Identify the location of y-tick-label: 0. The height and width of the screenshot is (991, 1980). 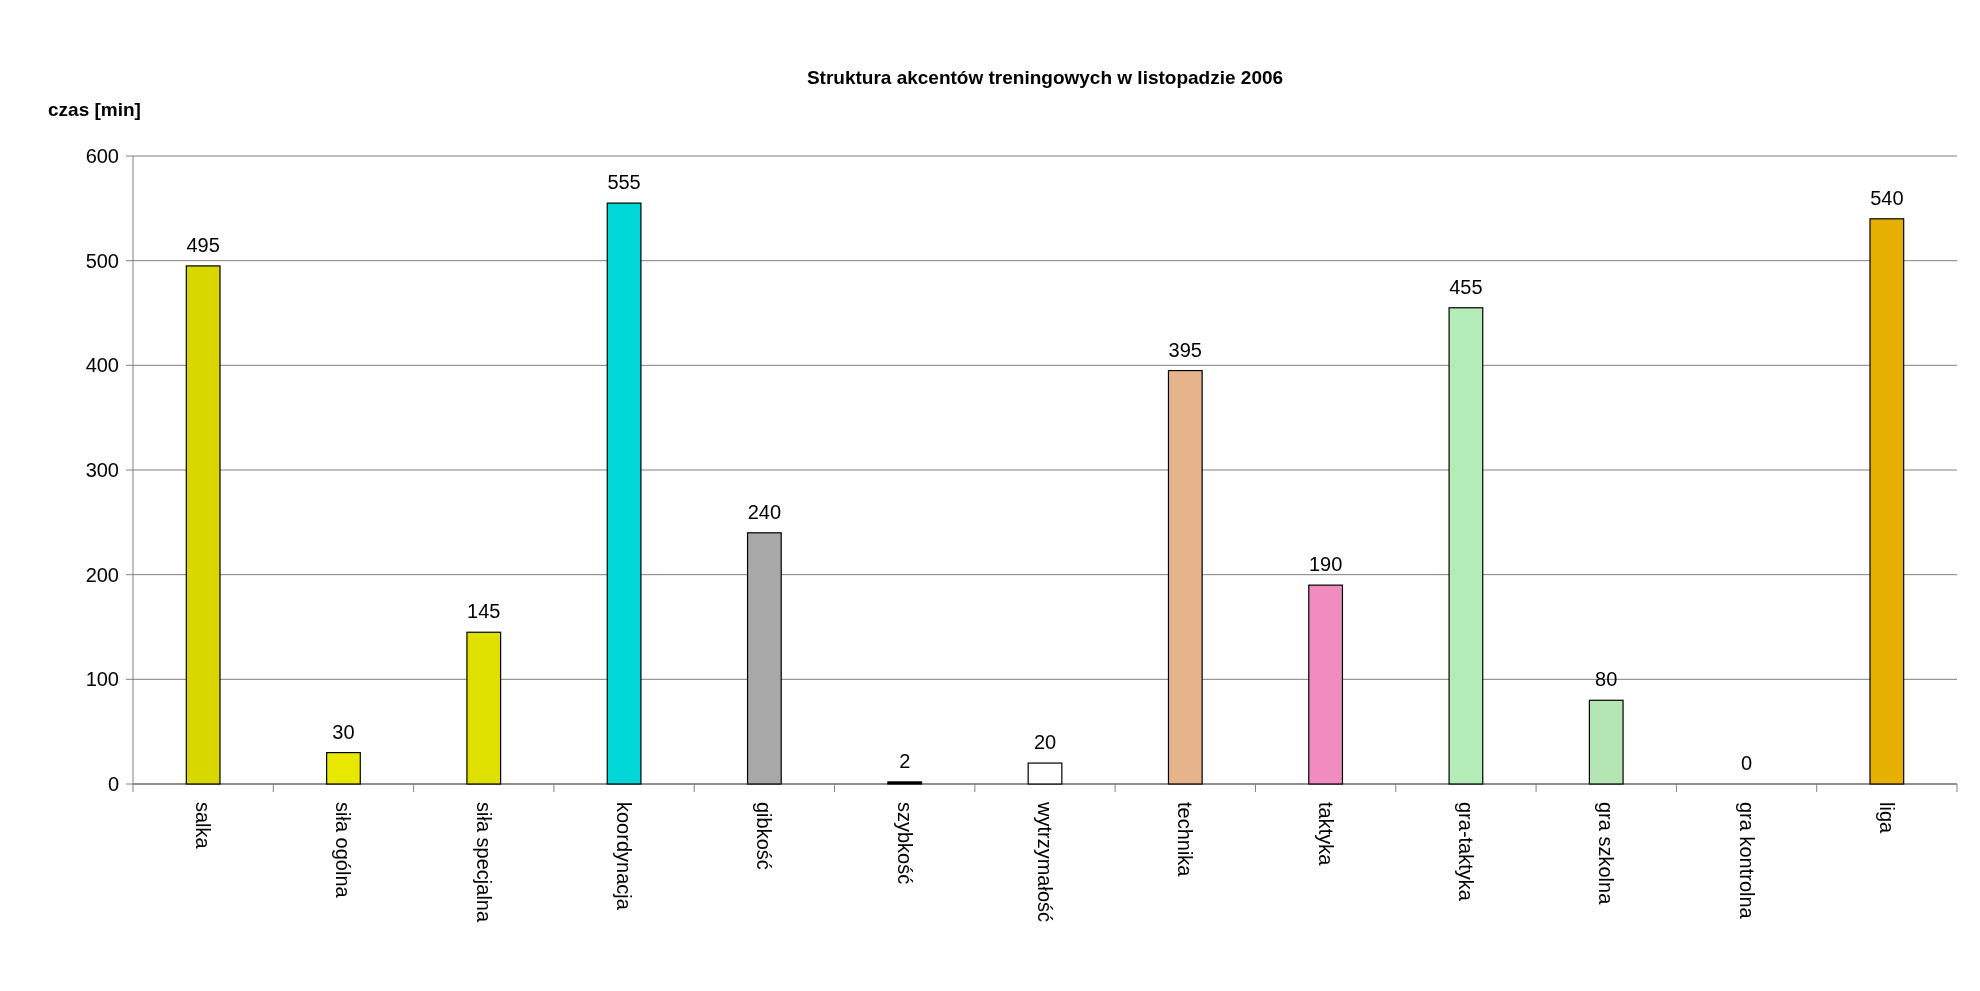
(113, 784).